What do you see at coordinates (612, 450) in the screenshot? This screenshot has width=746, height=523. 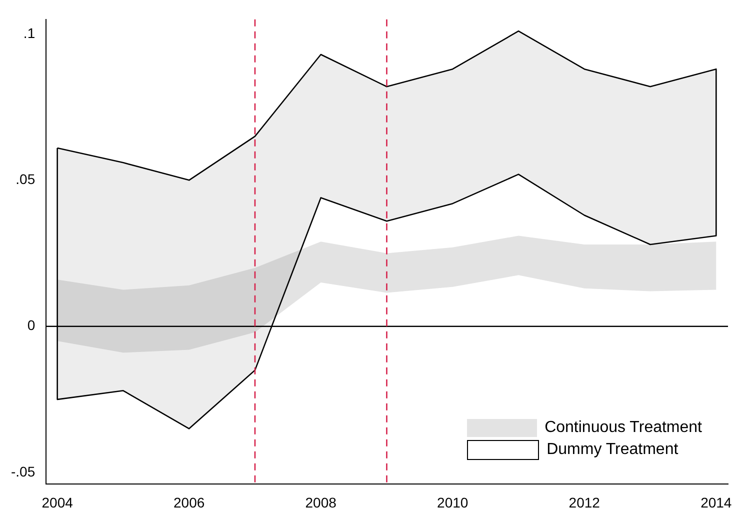 I see `legend-label: Dummy Treatment` at bounding box center [612, 450].